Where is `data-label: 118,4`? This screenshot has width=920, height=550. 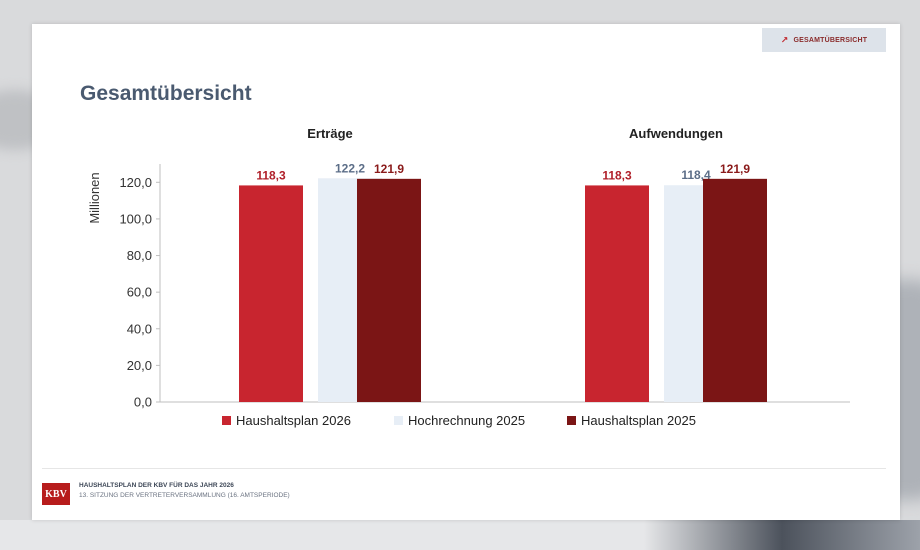
data-label: 118,4 is located at coordinates (696, 175).